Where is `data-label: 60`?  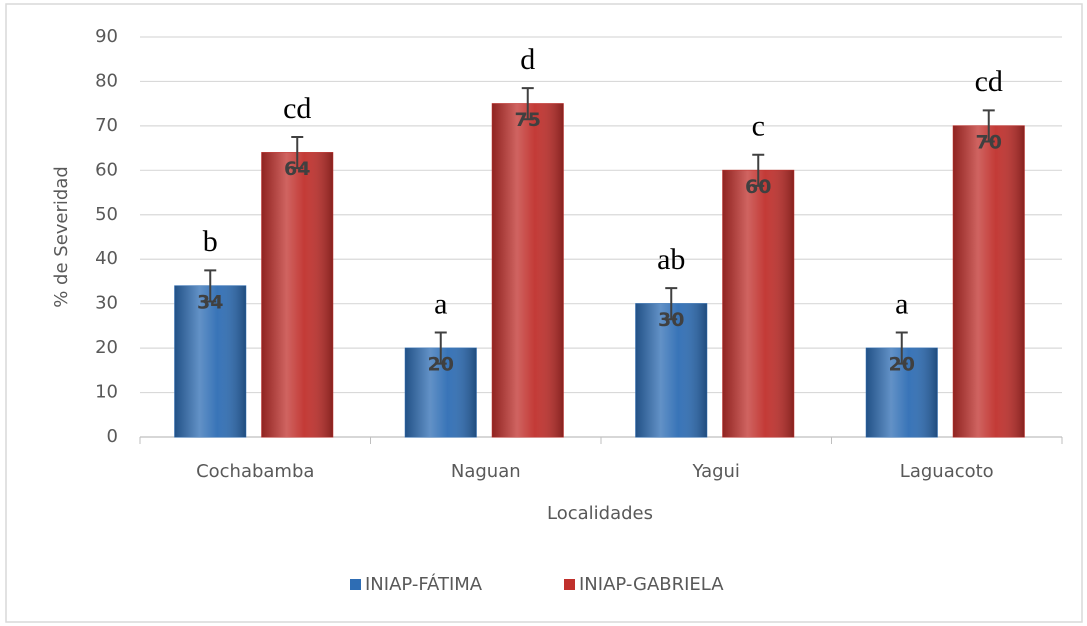 data-label: 60 is located at coordinates (758, 187).